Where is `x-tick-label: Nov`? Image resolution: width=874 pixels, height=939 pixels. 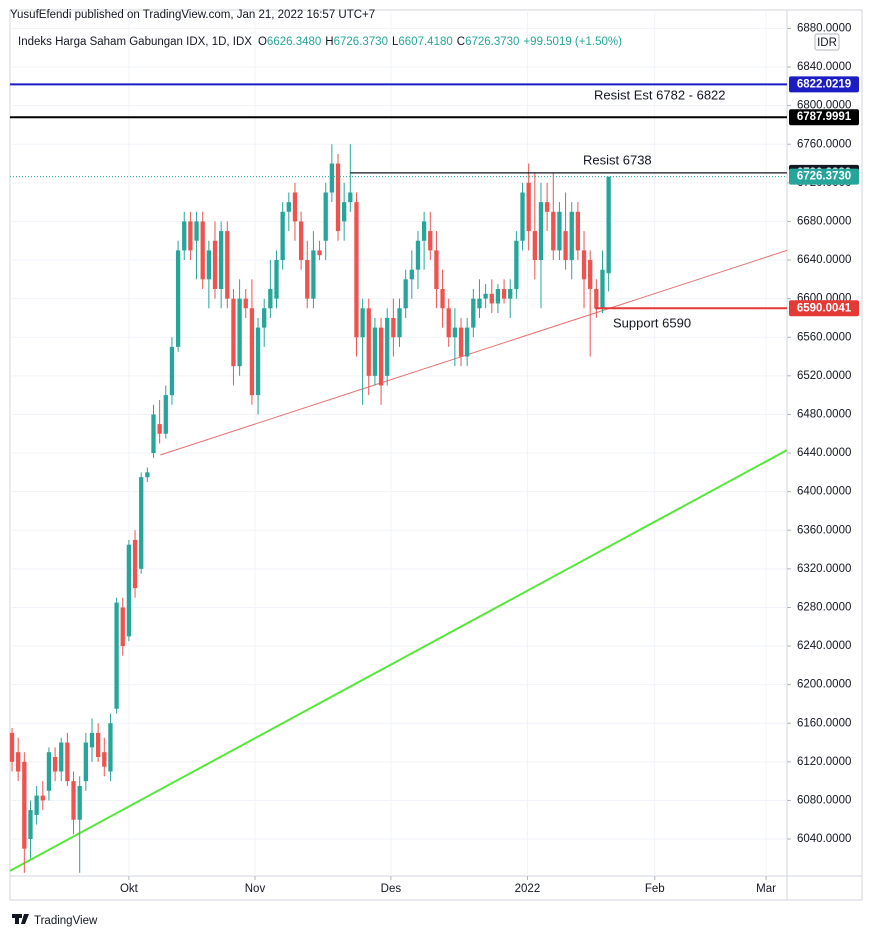 x-tick-label: Nov is located at coordinates (255, 889).